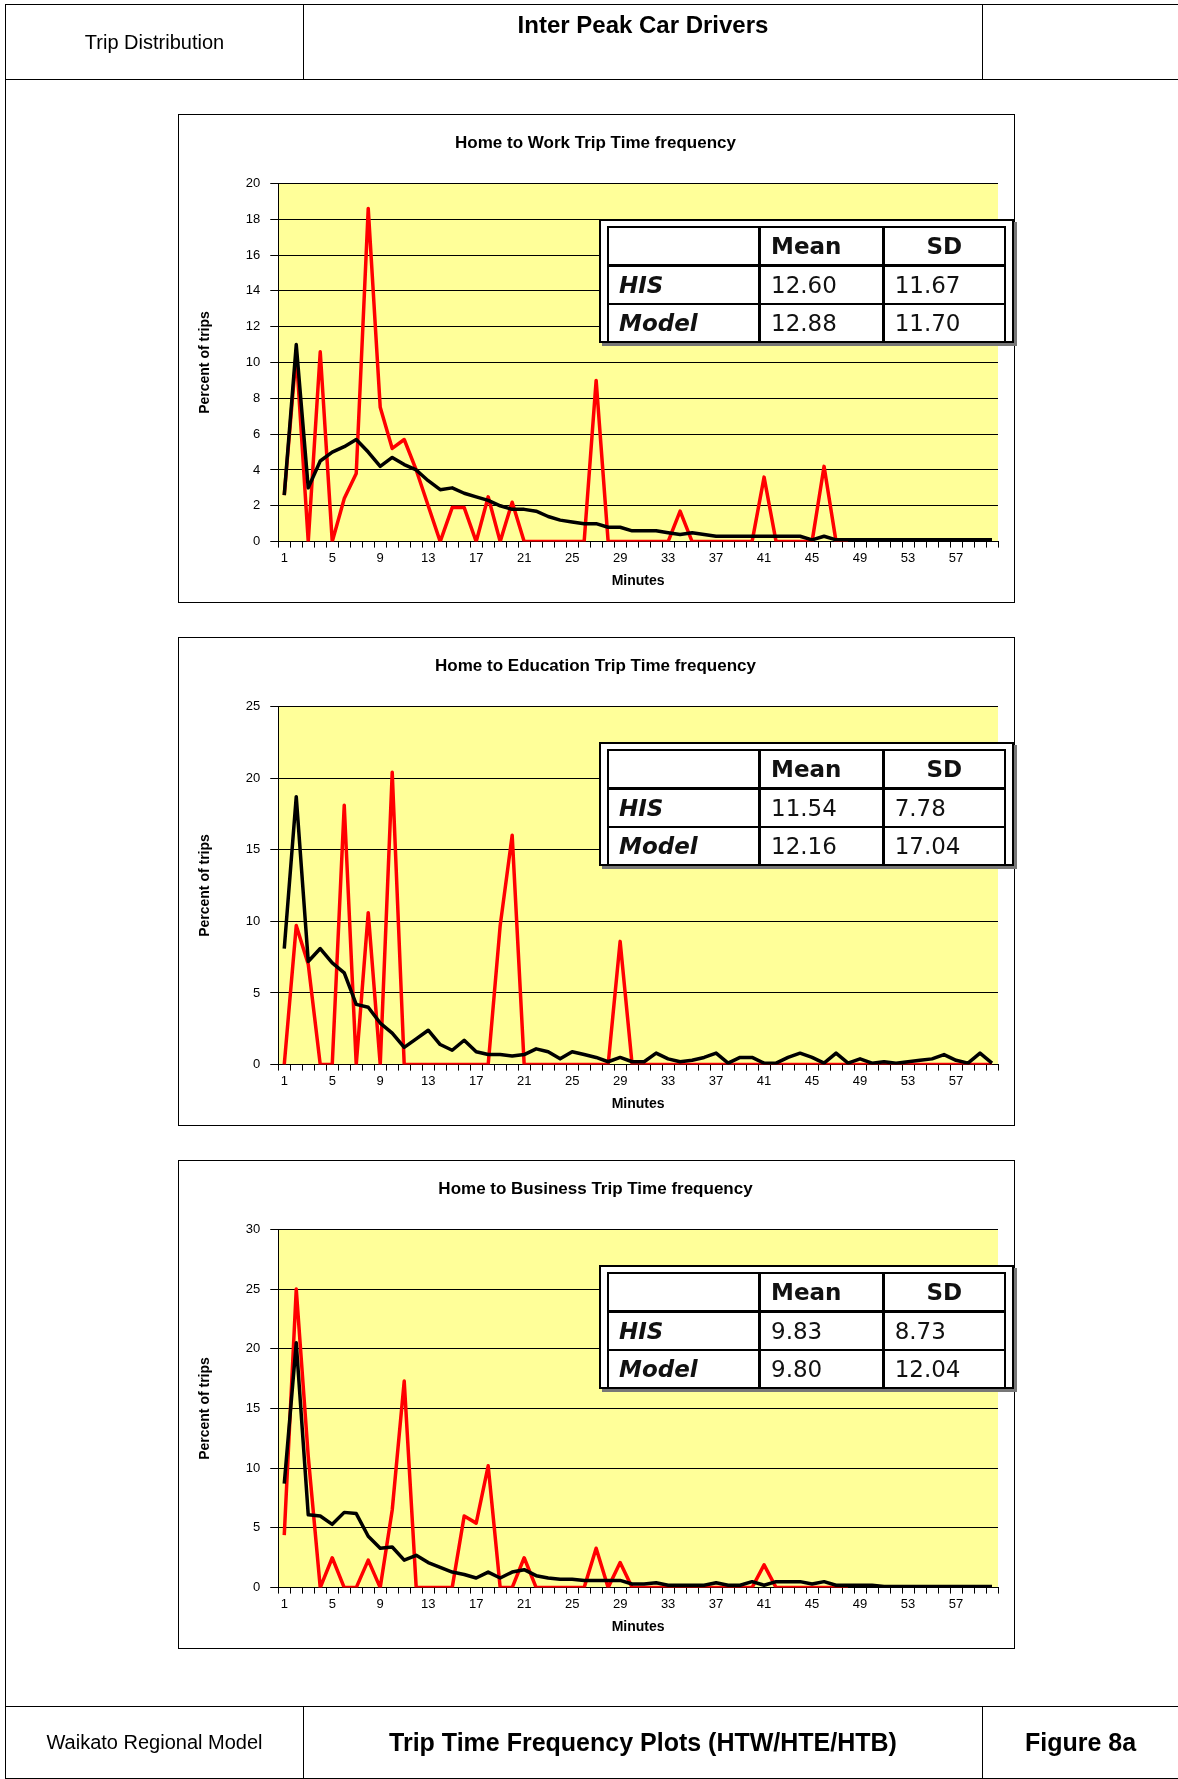  What do you see at coordinates (1080, 1742) in the screenshot?
I see `caption: Figure 8a` at bounding box center [1080, 1742].